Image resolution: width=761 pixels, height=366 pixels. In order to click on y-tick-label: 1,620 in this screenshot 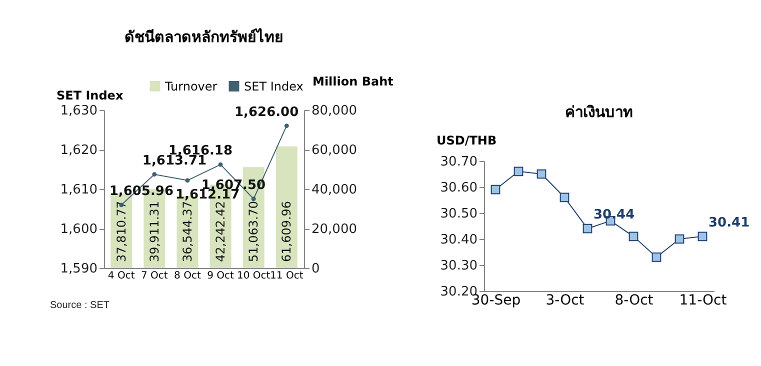, I will do `click(79, 150)`.